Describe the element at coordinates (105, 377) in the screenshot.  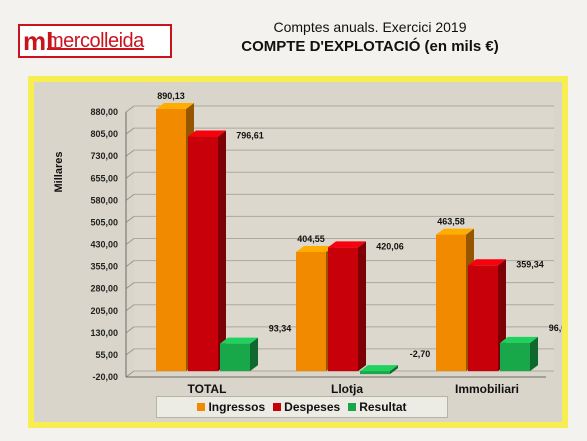
I see `y-tick-label: -20,00` at that location.